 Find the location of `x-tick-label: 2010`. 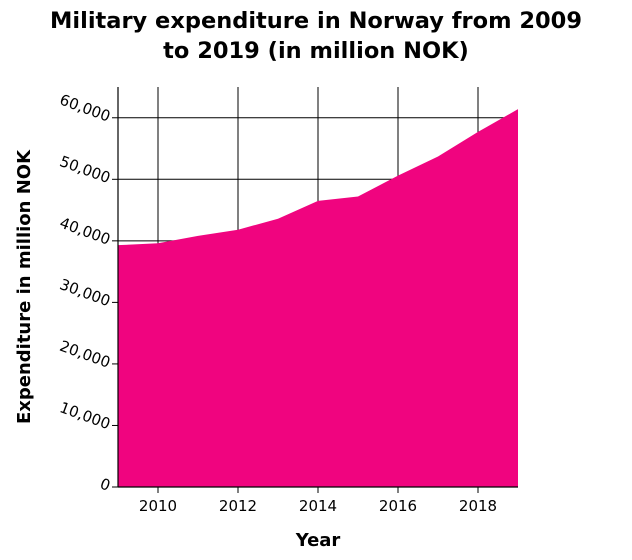

x-tick-label: 2010 is located at coordinates (158, 506).